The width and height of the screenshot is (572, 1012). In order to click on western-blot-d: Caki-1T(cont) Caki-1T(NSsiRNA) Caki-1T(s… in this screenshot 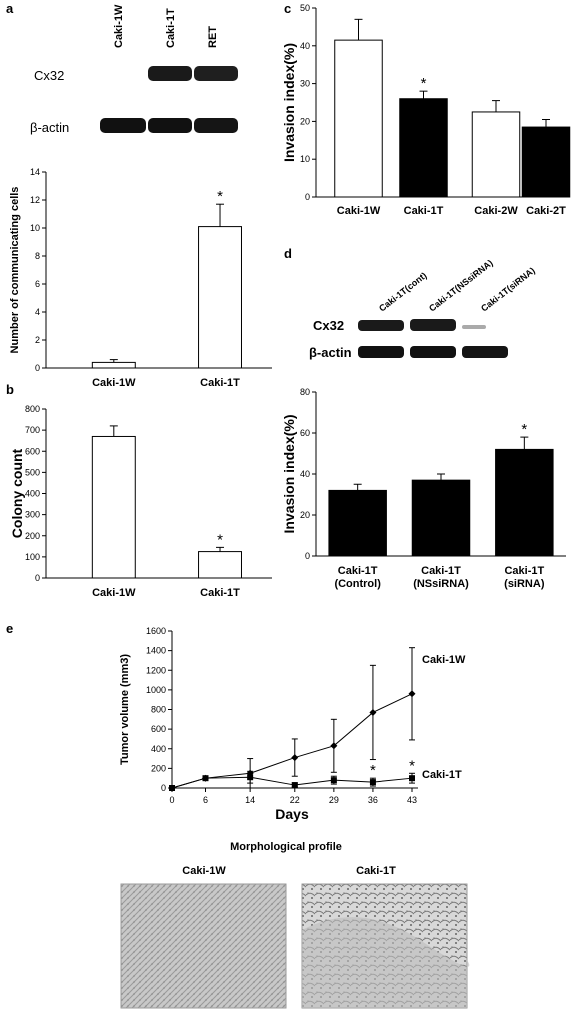, I will do `click(423, 309)`.